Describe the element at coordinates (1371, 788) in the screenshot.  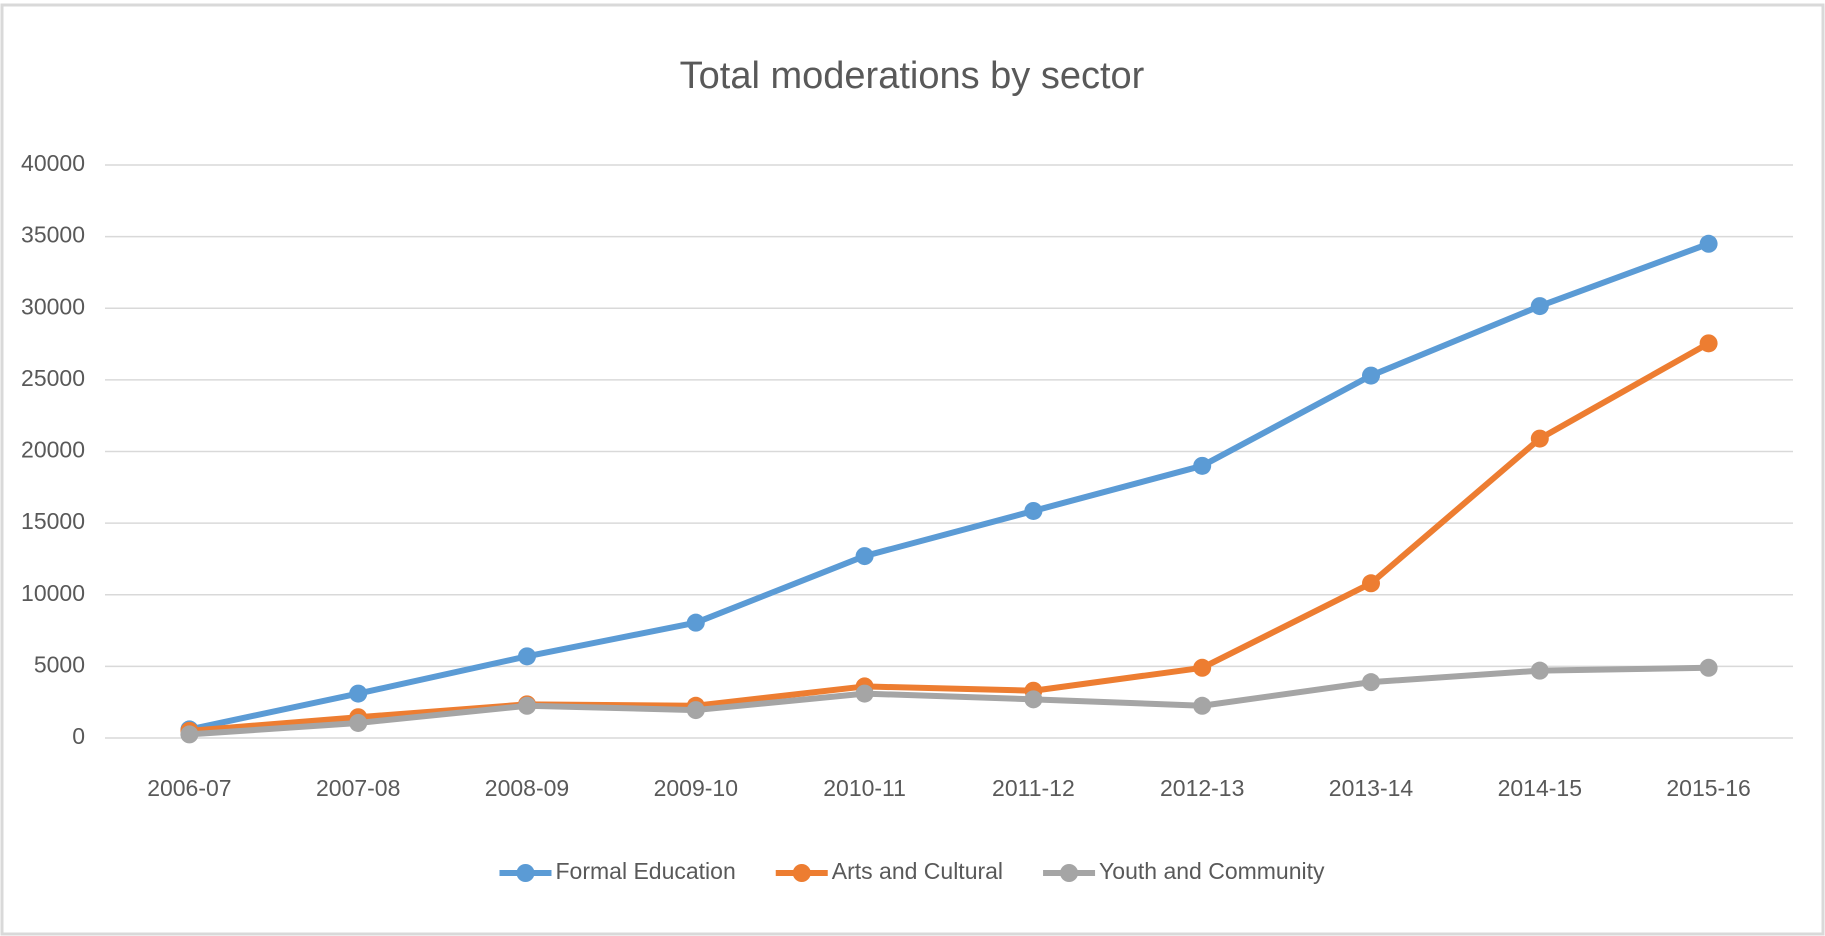
I see `x-tick-label: 2013-14` at that location.